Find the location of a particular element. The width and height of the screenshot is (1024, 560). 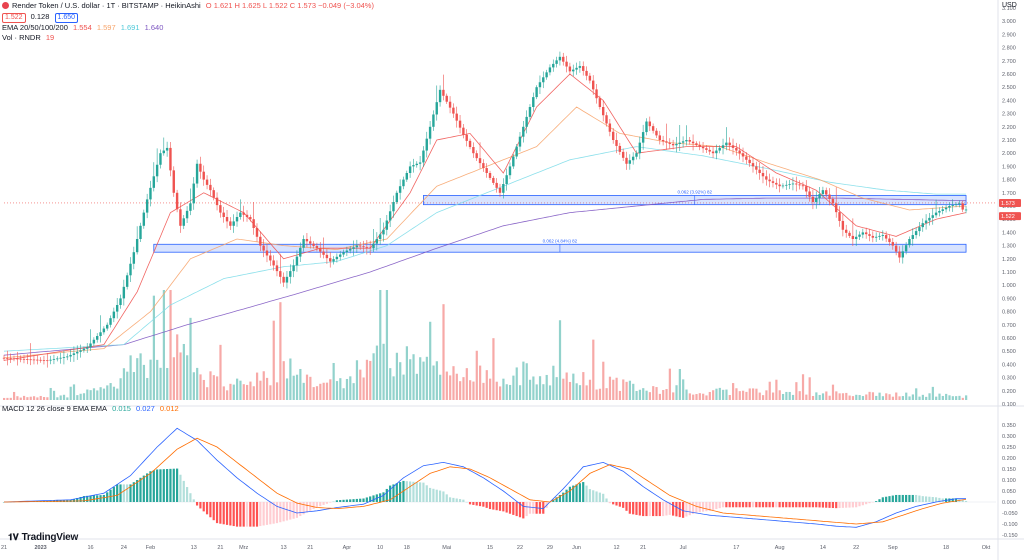

price-tick-label: 1.400 is located at coordinates (1009, 233).